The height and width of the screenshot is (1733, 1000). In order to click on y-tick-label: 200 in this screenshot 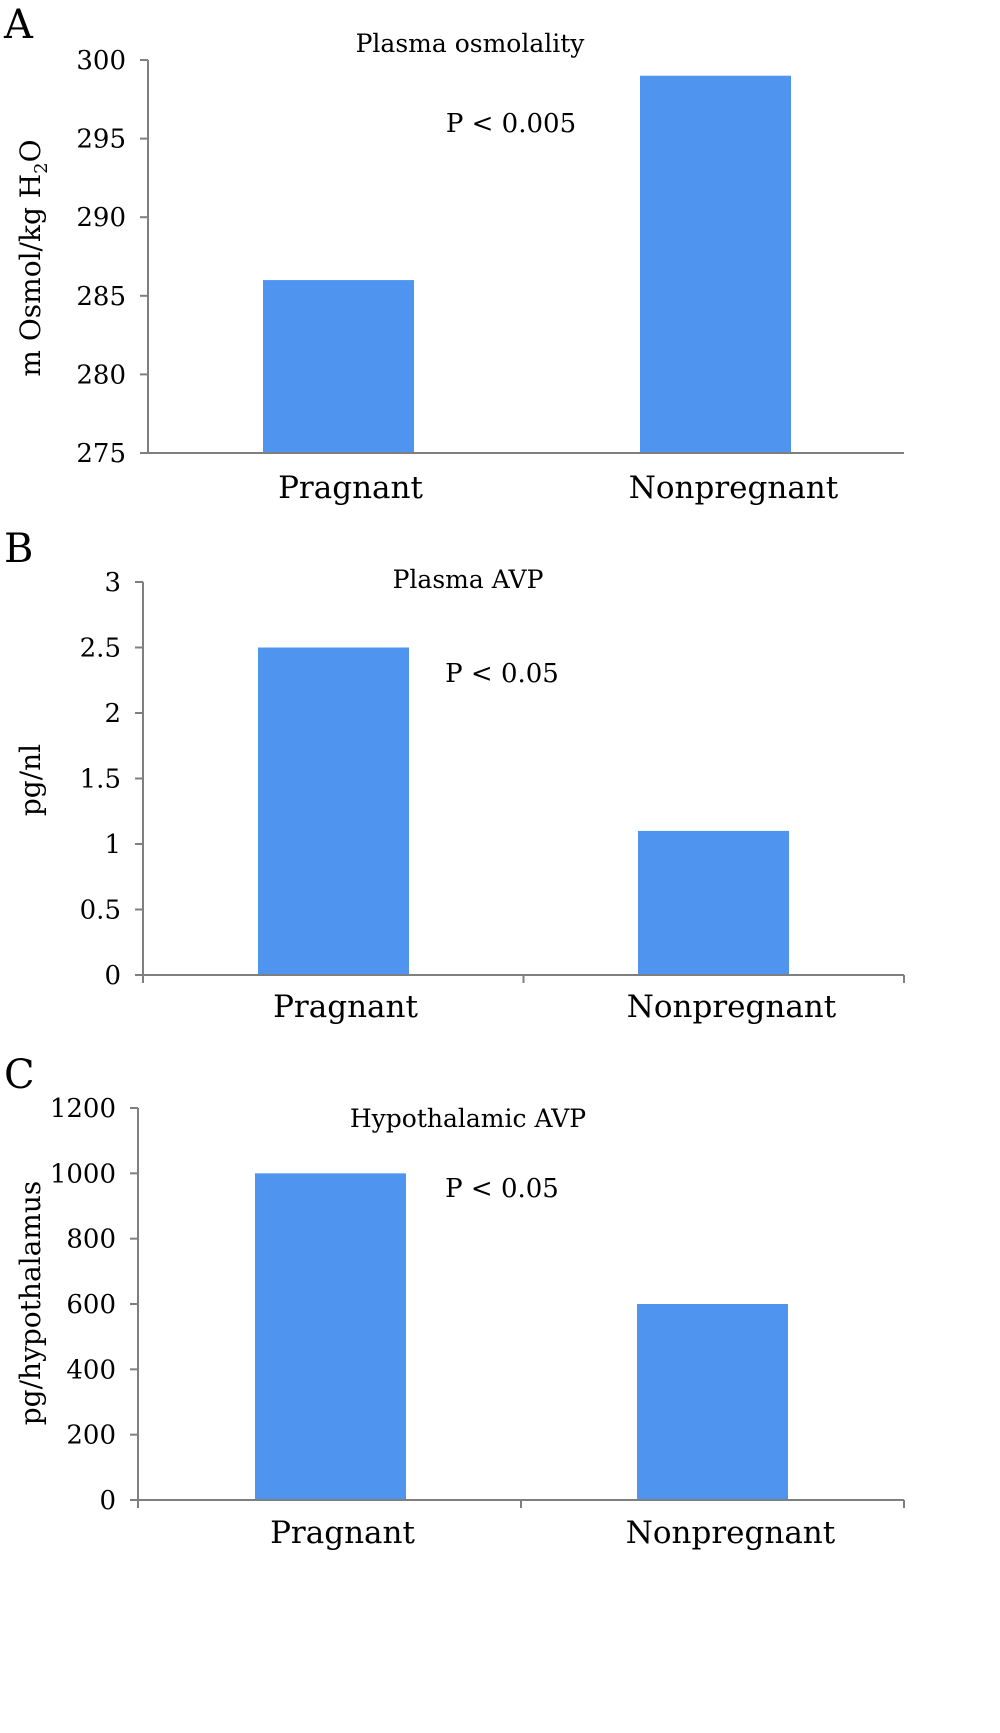, I will do `click(91, 1436)`.